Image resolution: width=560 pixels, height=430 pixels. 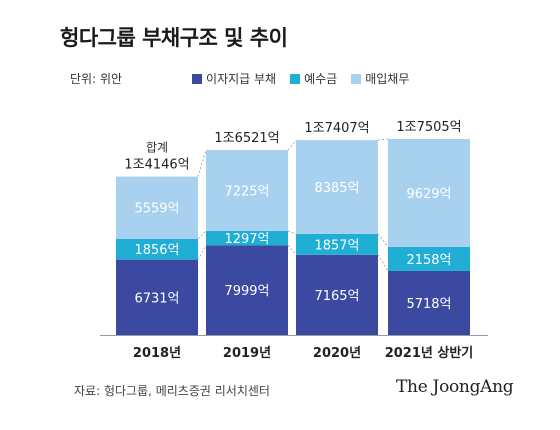 What do you see at coordinates (428, 127) in the screenshot?
I see `total-label: 1조7505억` at bounding box center [428, 127].